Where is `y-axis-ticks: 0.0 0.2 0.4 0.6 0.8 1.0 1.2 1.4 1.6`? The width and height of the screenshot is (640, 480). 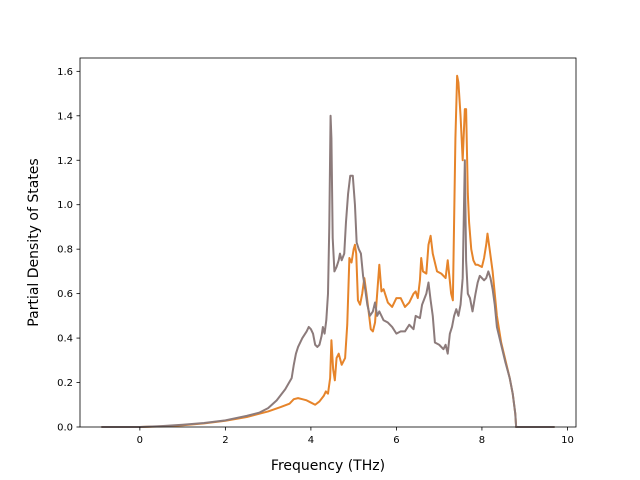 y-axis-ticks: 0.0 0.2 0.4 0.6 0.8 1.0 1.2 1.4 1.6 is located at coordinates (68, 250).